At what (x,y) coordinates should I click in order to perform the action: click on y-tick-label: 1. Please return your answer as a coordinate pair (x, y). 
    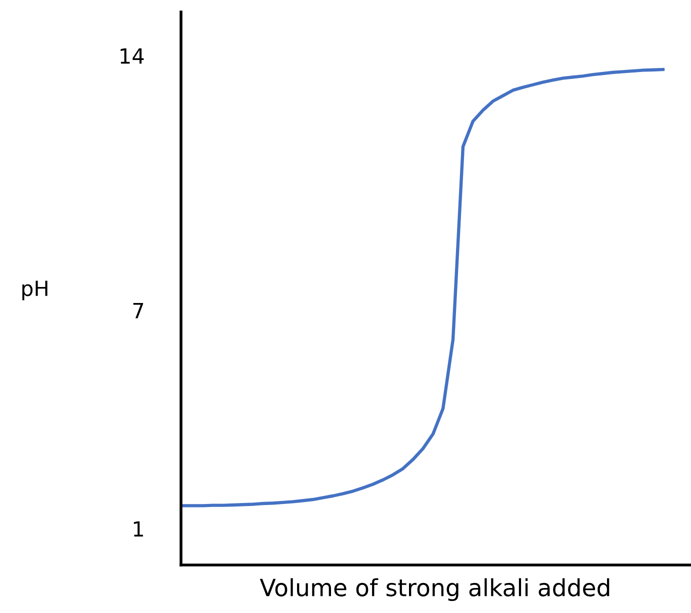
    Looking at the image, I should click on (138, 529).